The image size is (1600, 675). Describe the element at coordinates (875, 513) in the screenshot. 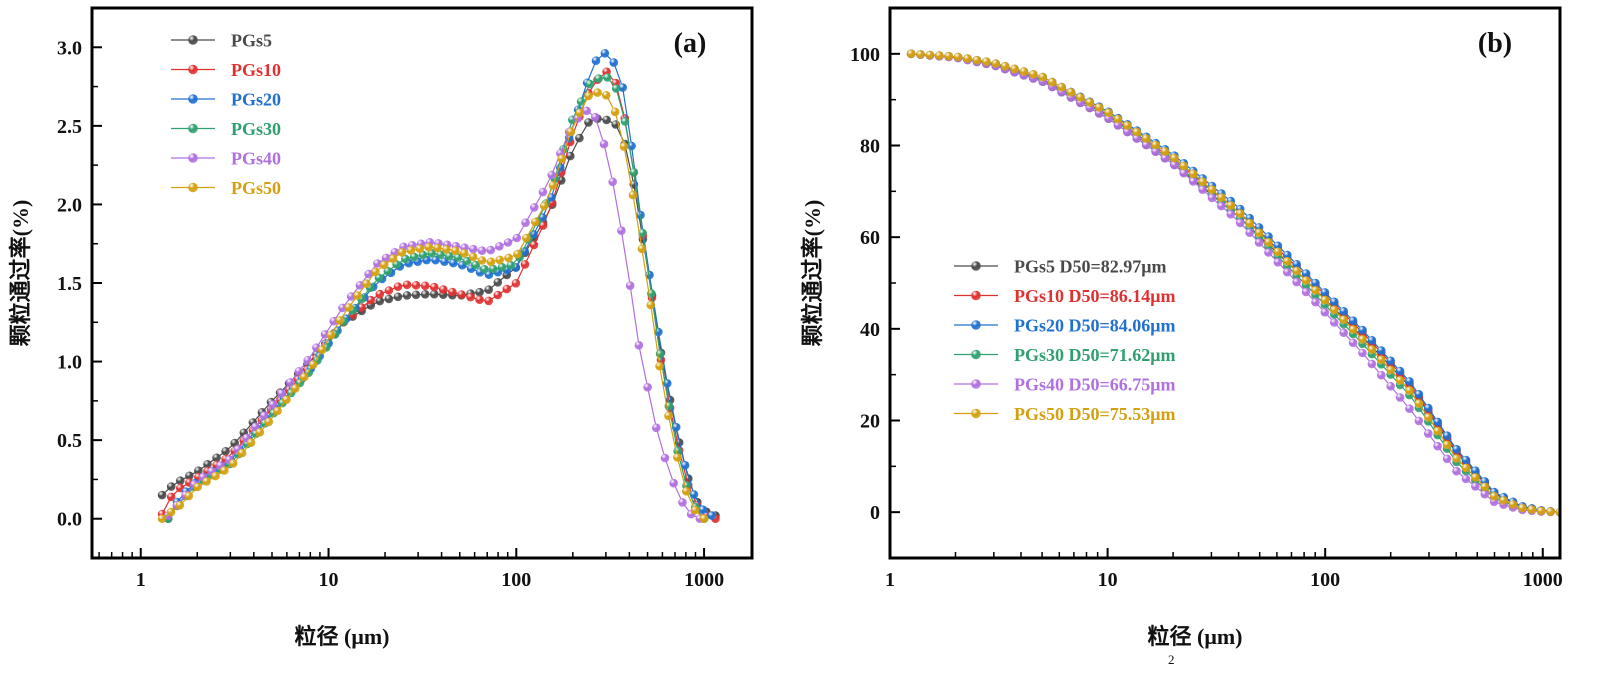

I see `y-tick-label: 0` at that location.